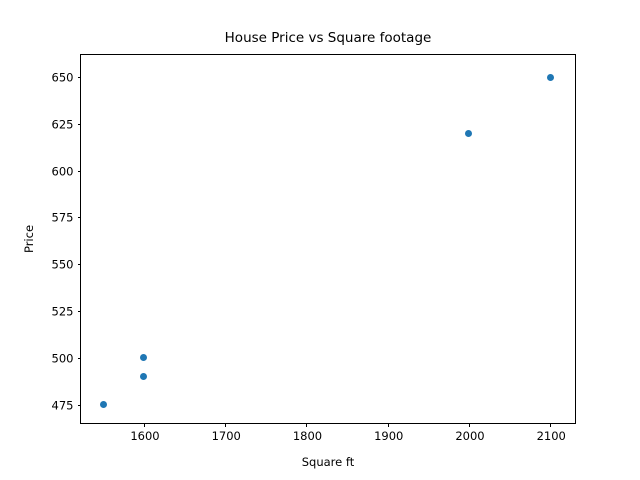 This screenshot has height=480, width=640. I want to click on y-tick-label: 625, so click(62, 124).